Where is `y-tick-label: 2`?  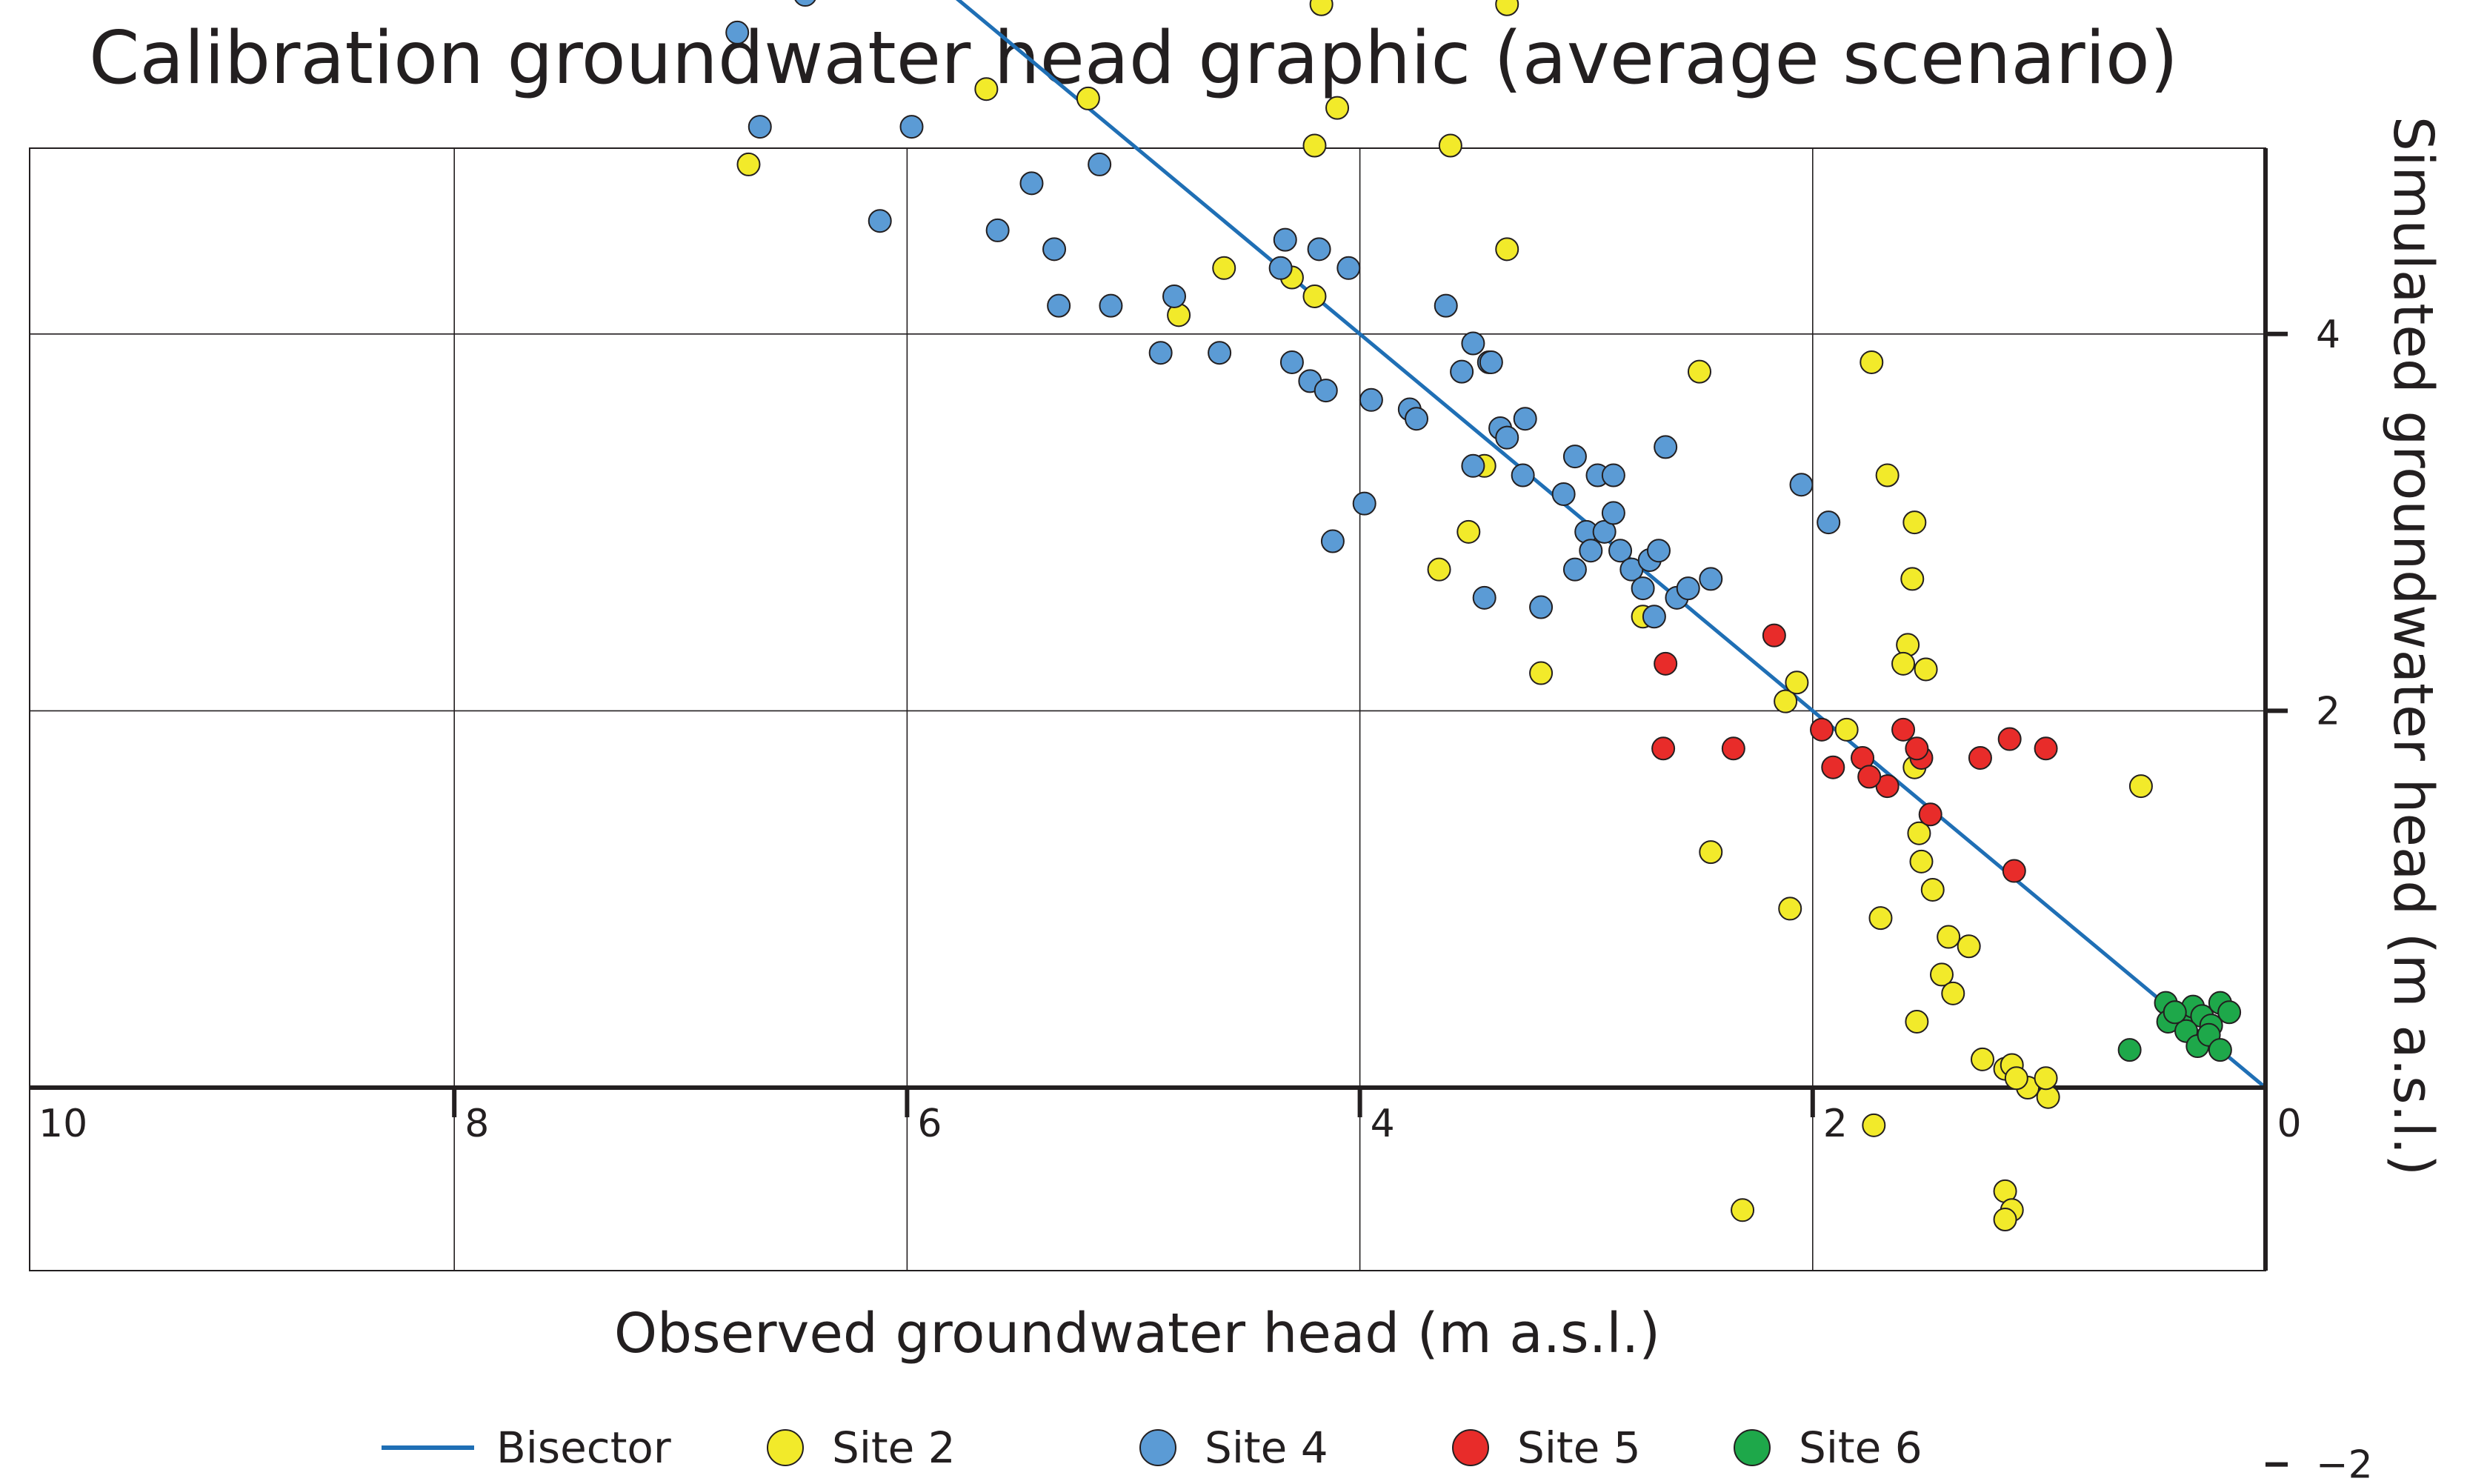
y-tick-label: 2 is located at coordinates (2328, 711).